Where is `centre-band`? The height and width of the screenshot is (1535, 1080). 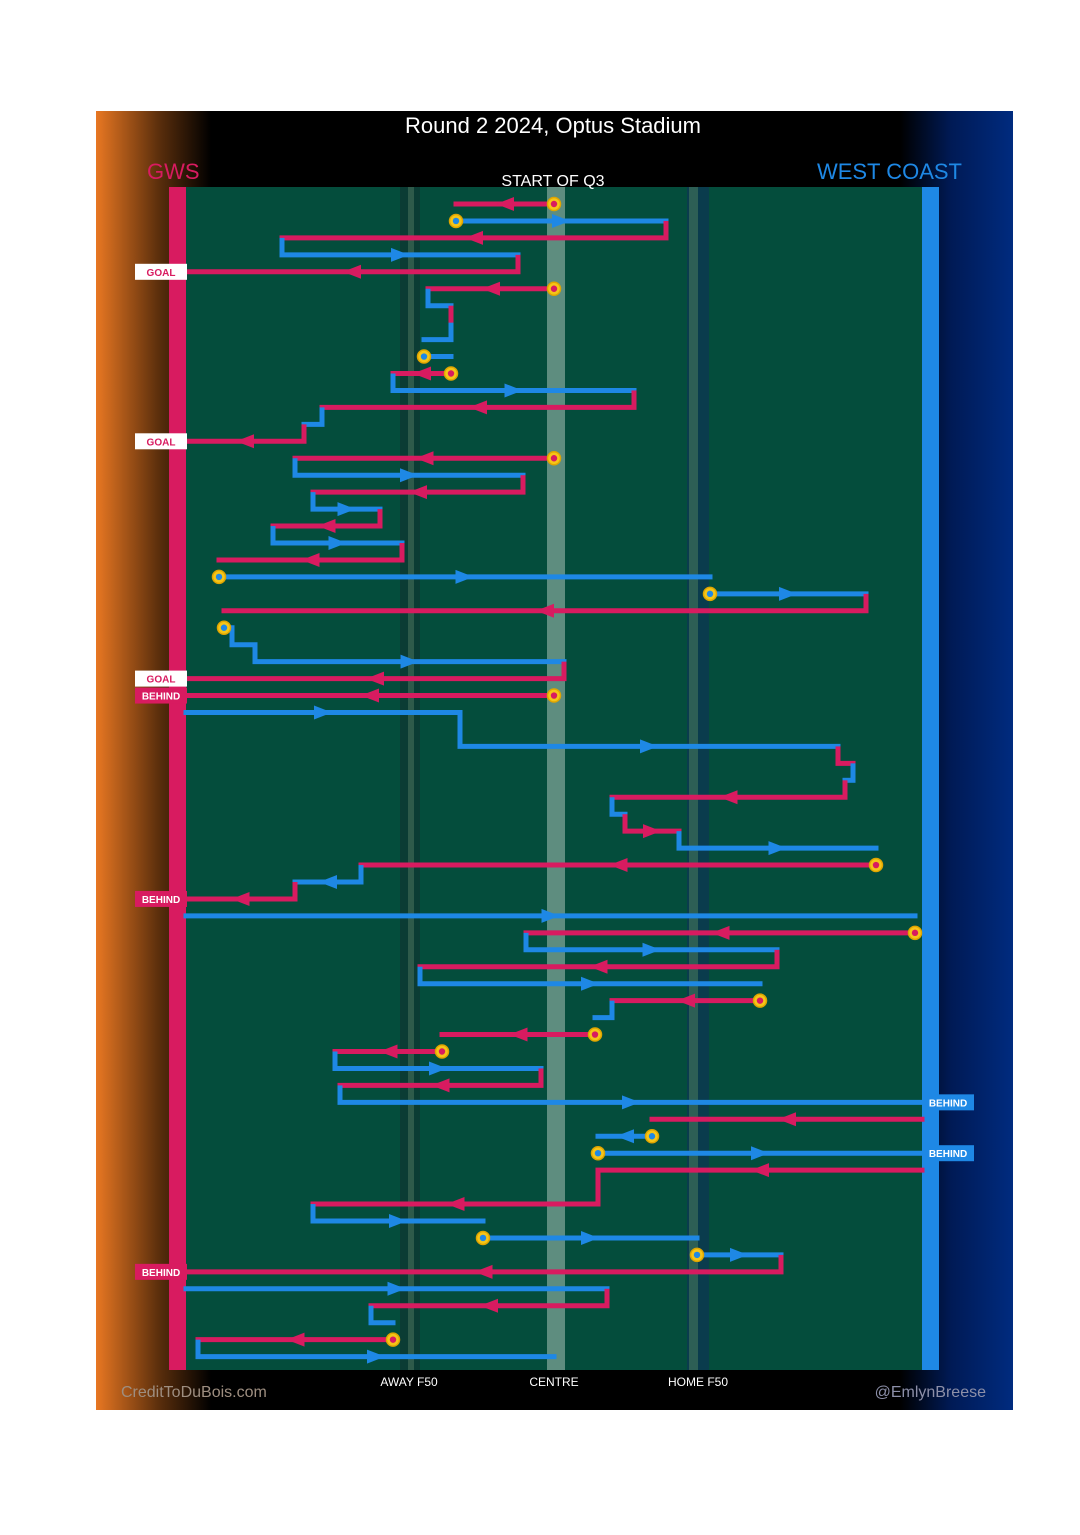 centre-band is located at coordinates (556, 778).